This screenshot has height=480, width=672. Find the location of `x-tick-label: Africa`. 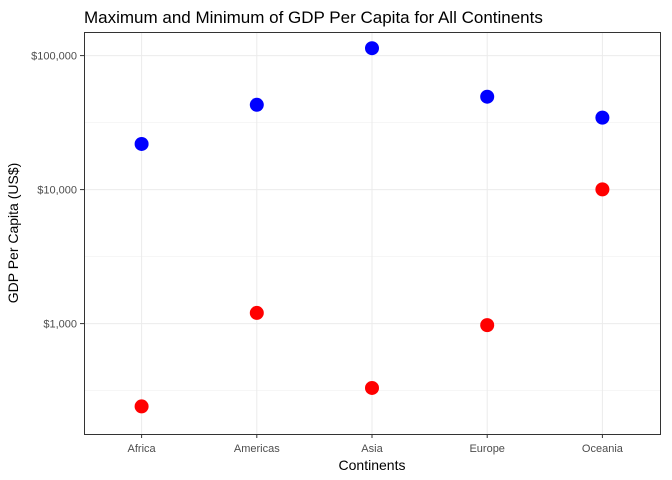

x-tick-label: Africa is located at coordinates (142, 449).